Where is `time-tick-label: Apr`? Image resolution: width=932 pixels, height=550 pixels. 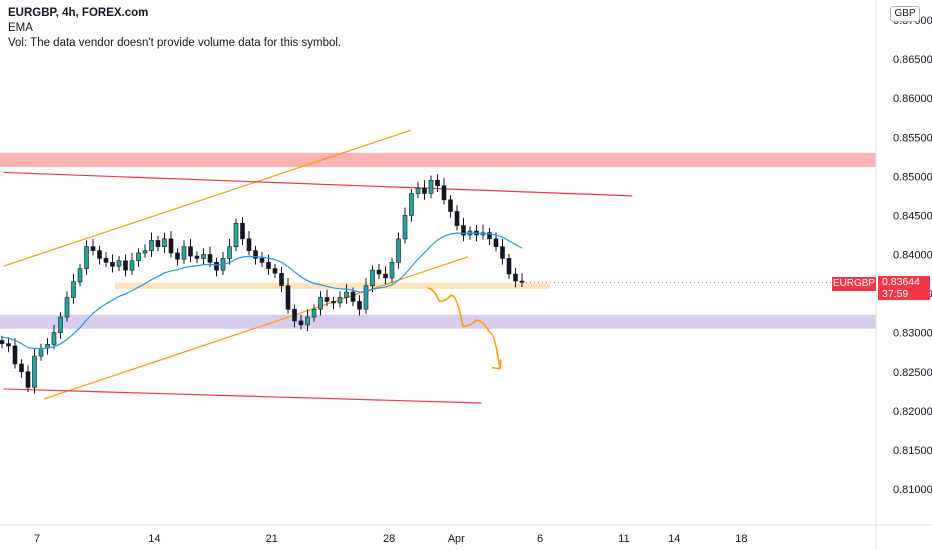
time-tick-label: Apr is located at coordinates (456, 539).